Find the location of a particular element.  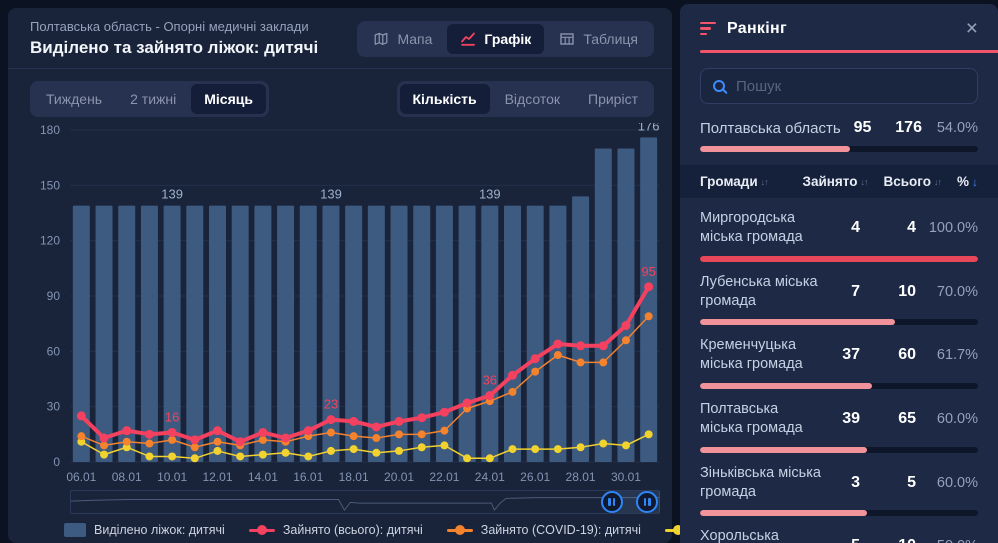

tab-period-two-weeks-label: 2 тижні is located at coordinates (153, 99).